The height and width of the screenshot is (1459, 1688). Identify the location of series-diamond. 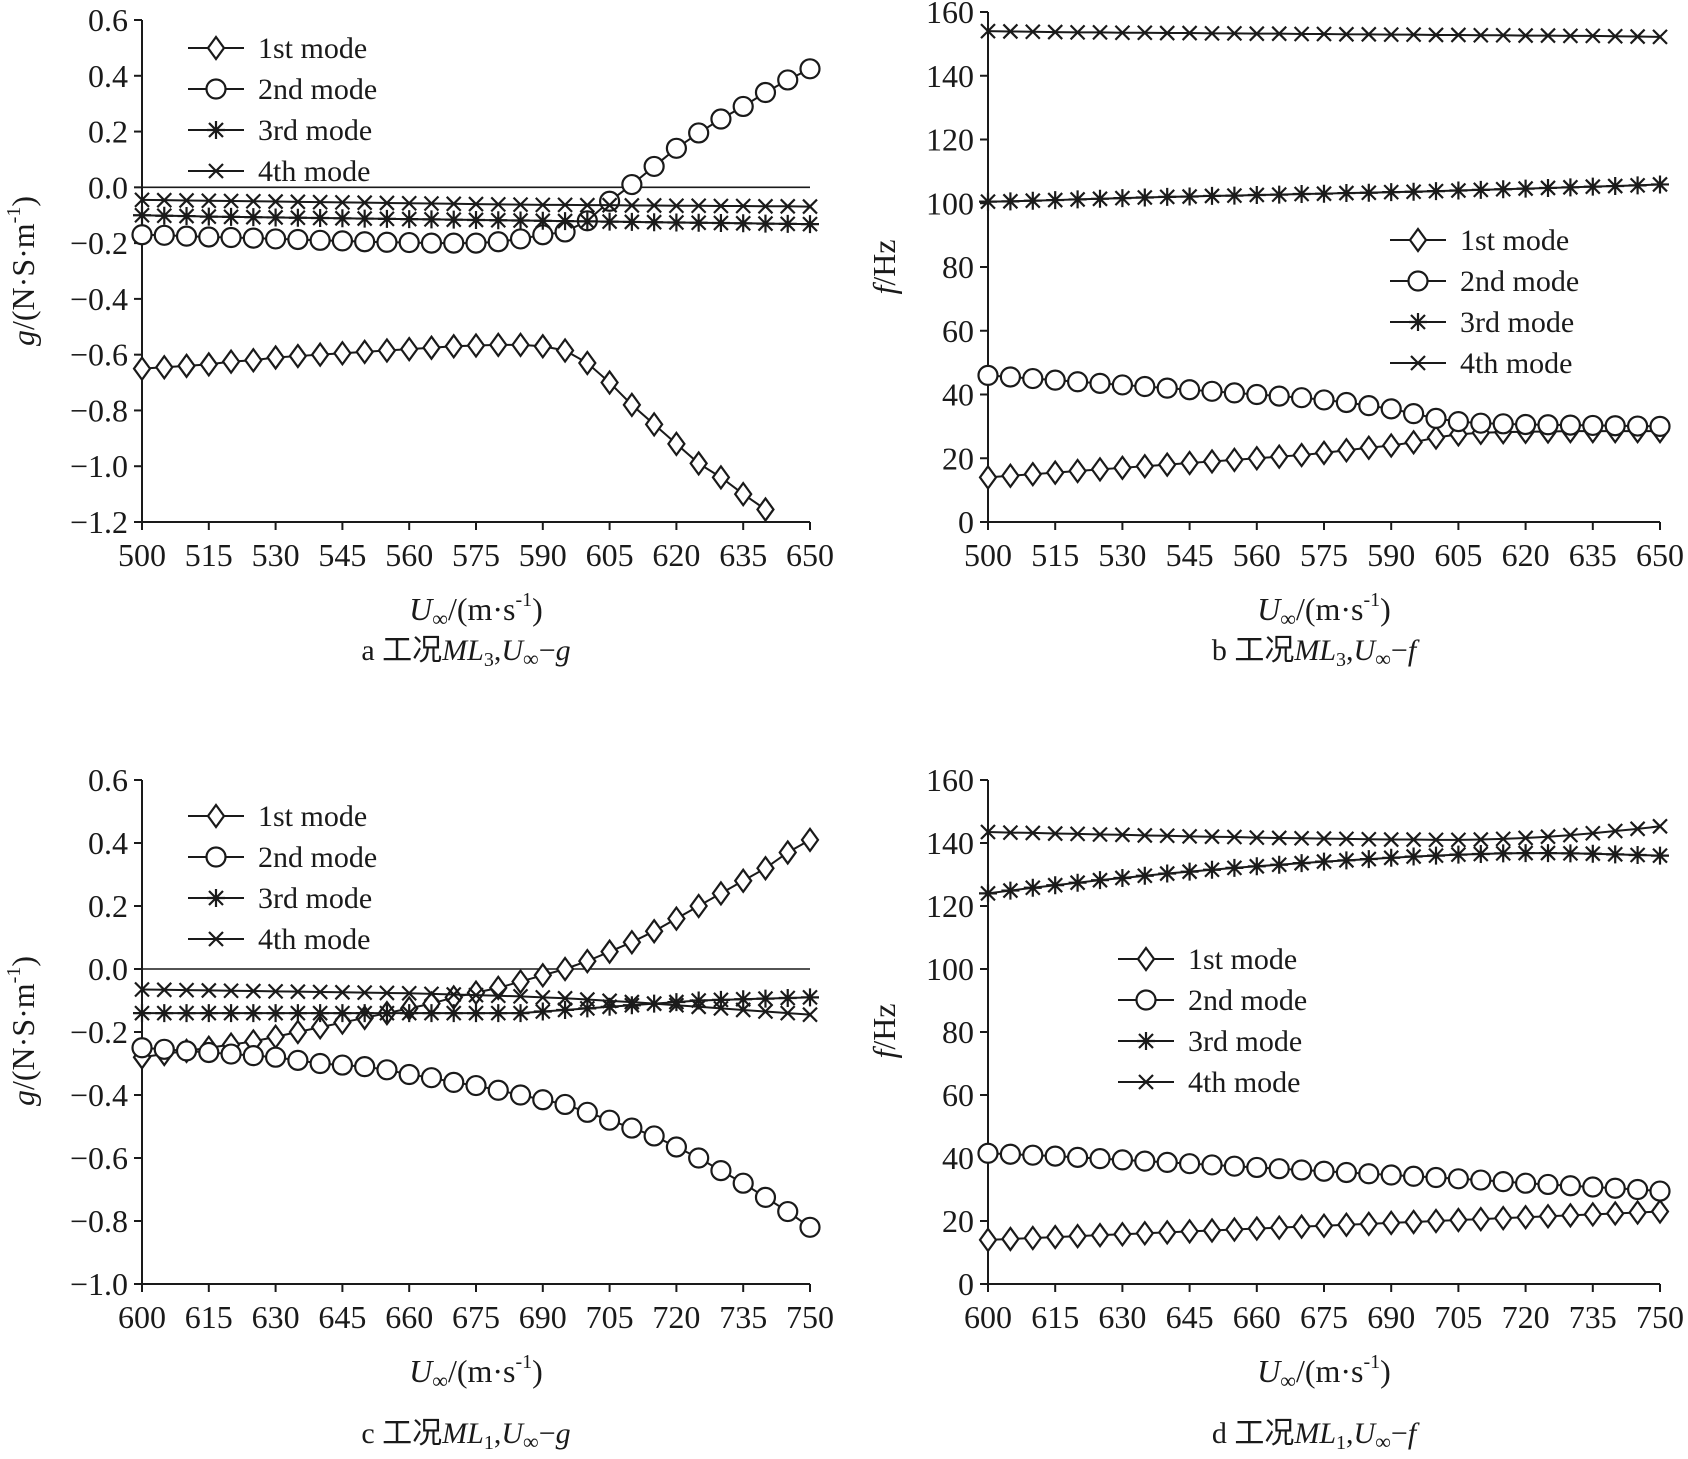
(453, 427).